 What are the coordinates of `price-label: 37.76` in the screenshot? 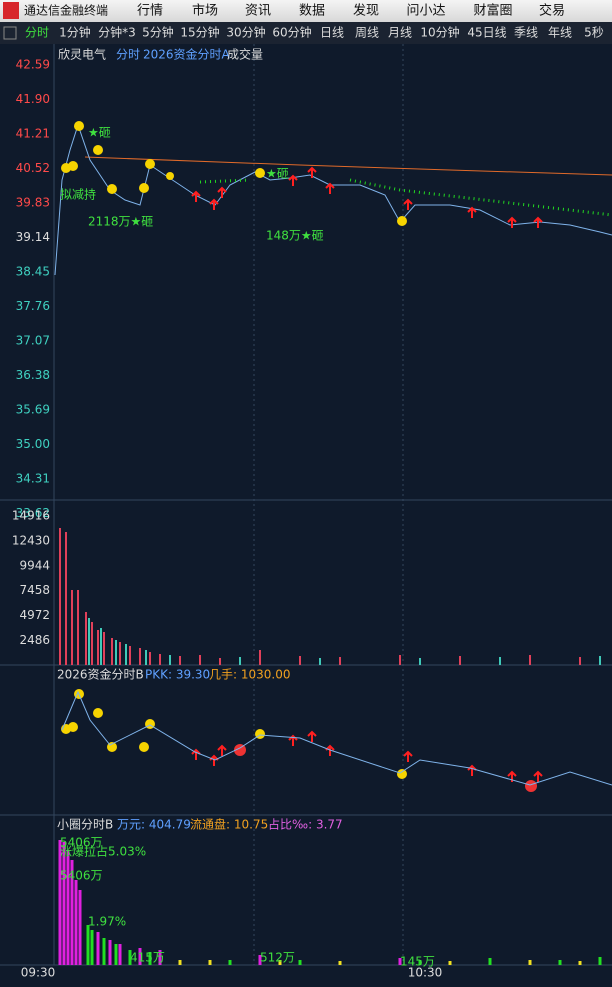 It's located at (33, 306).